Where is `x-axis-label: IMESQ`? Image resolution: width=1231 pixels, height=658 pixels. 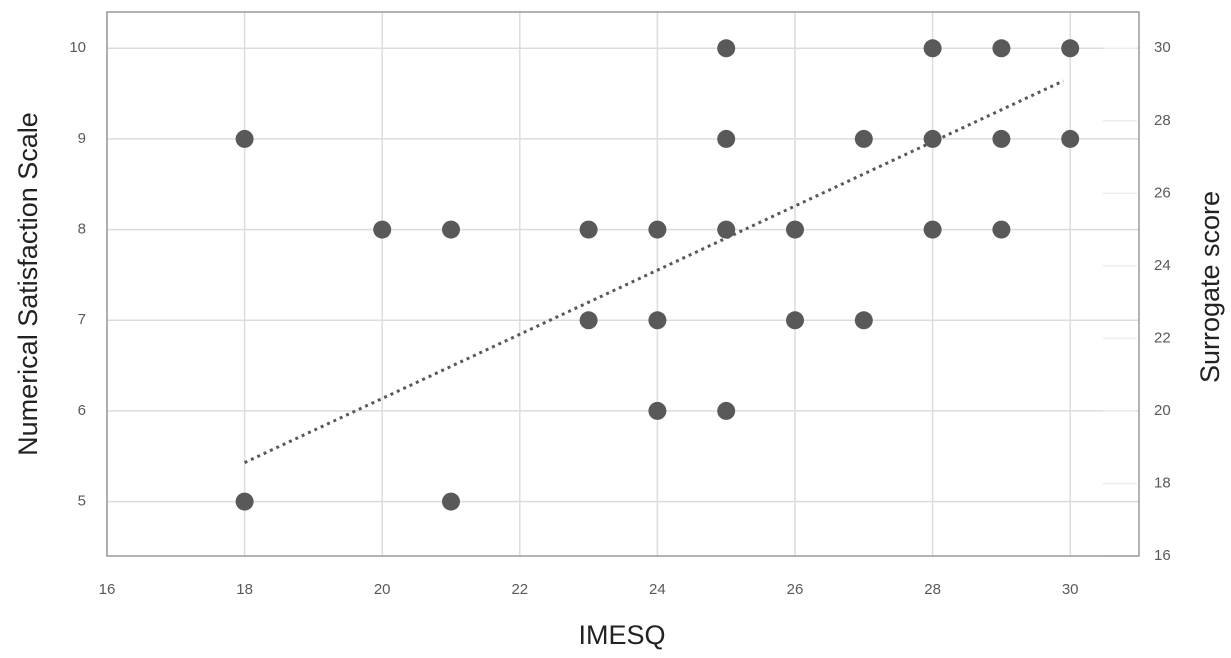
x-axis-label: IMESQ is located at coordinates (621, 635).